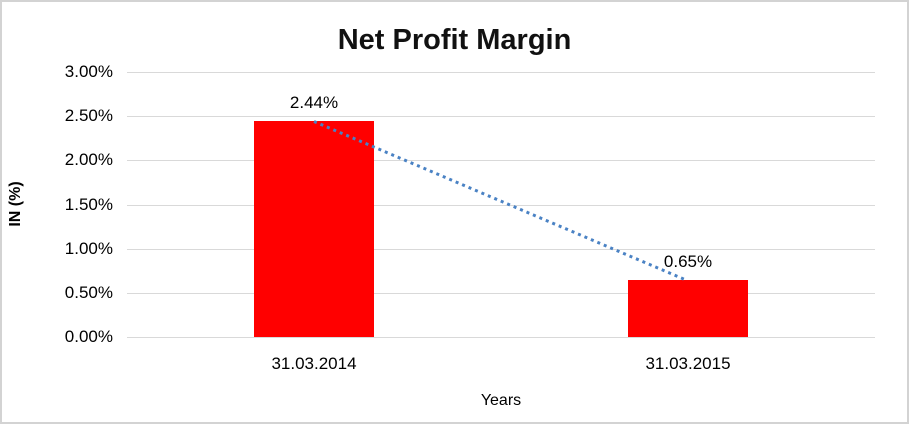 The width and height of the screenshot is (909, 424). Describe the element at coordinates (454, 40) in the screenshot. I see `chart-title: Net Profit Margin` at that location.